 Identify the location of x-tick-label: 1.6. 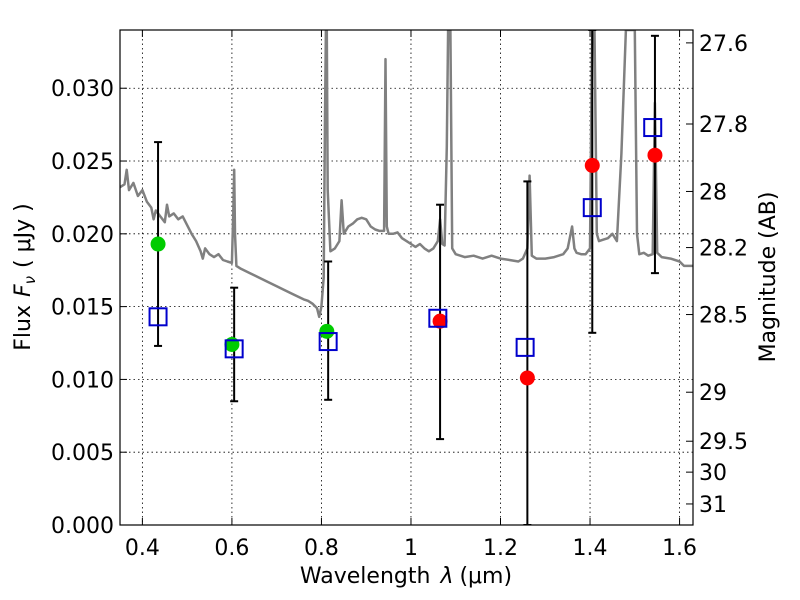
(679, 548).